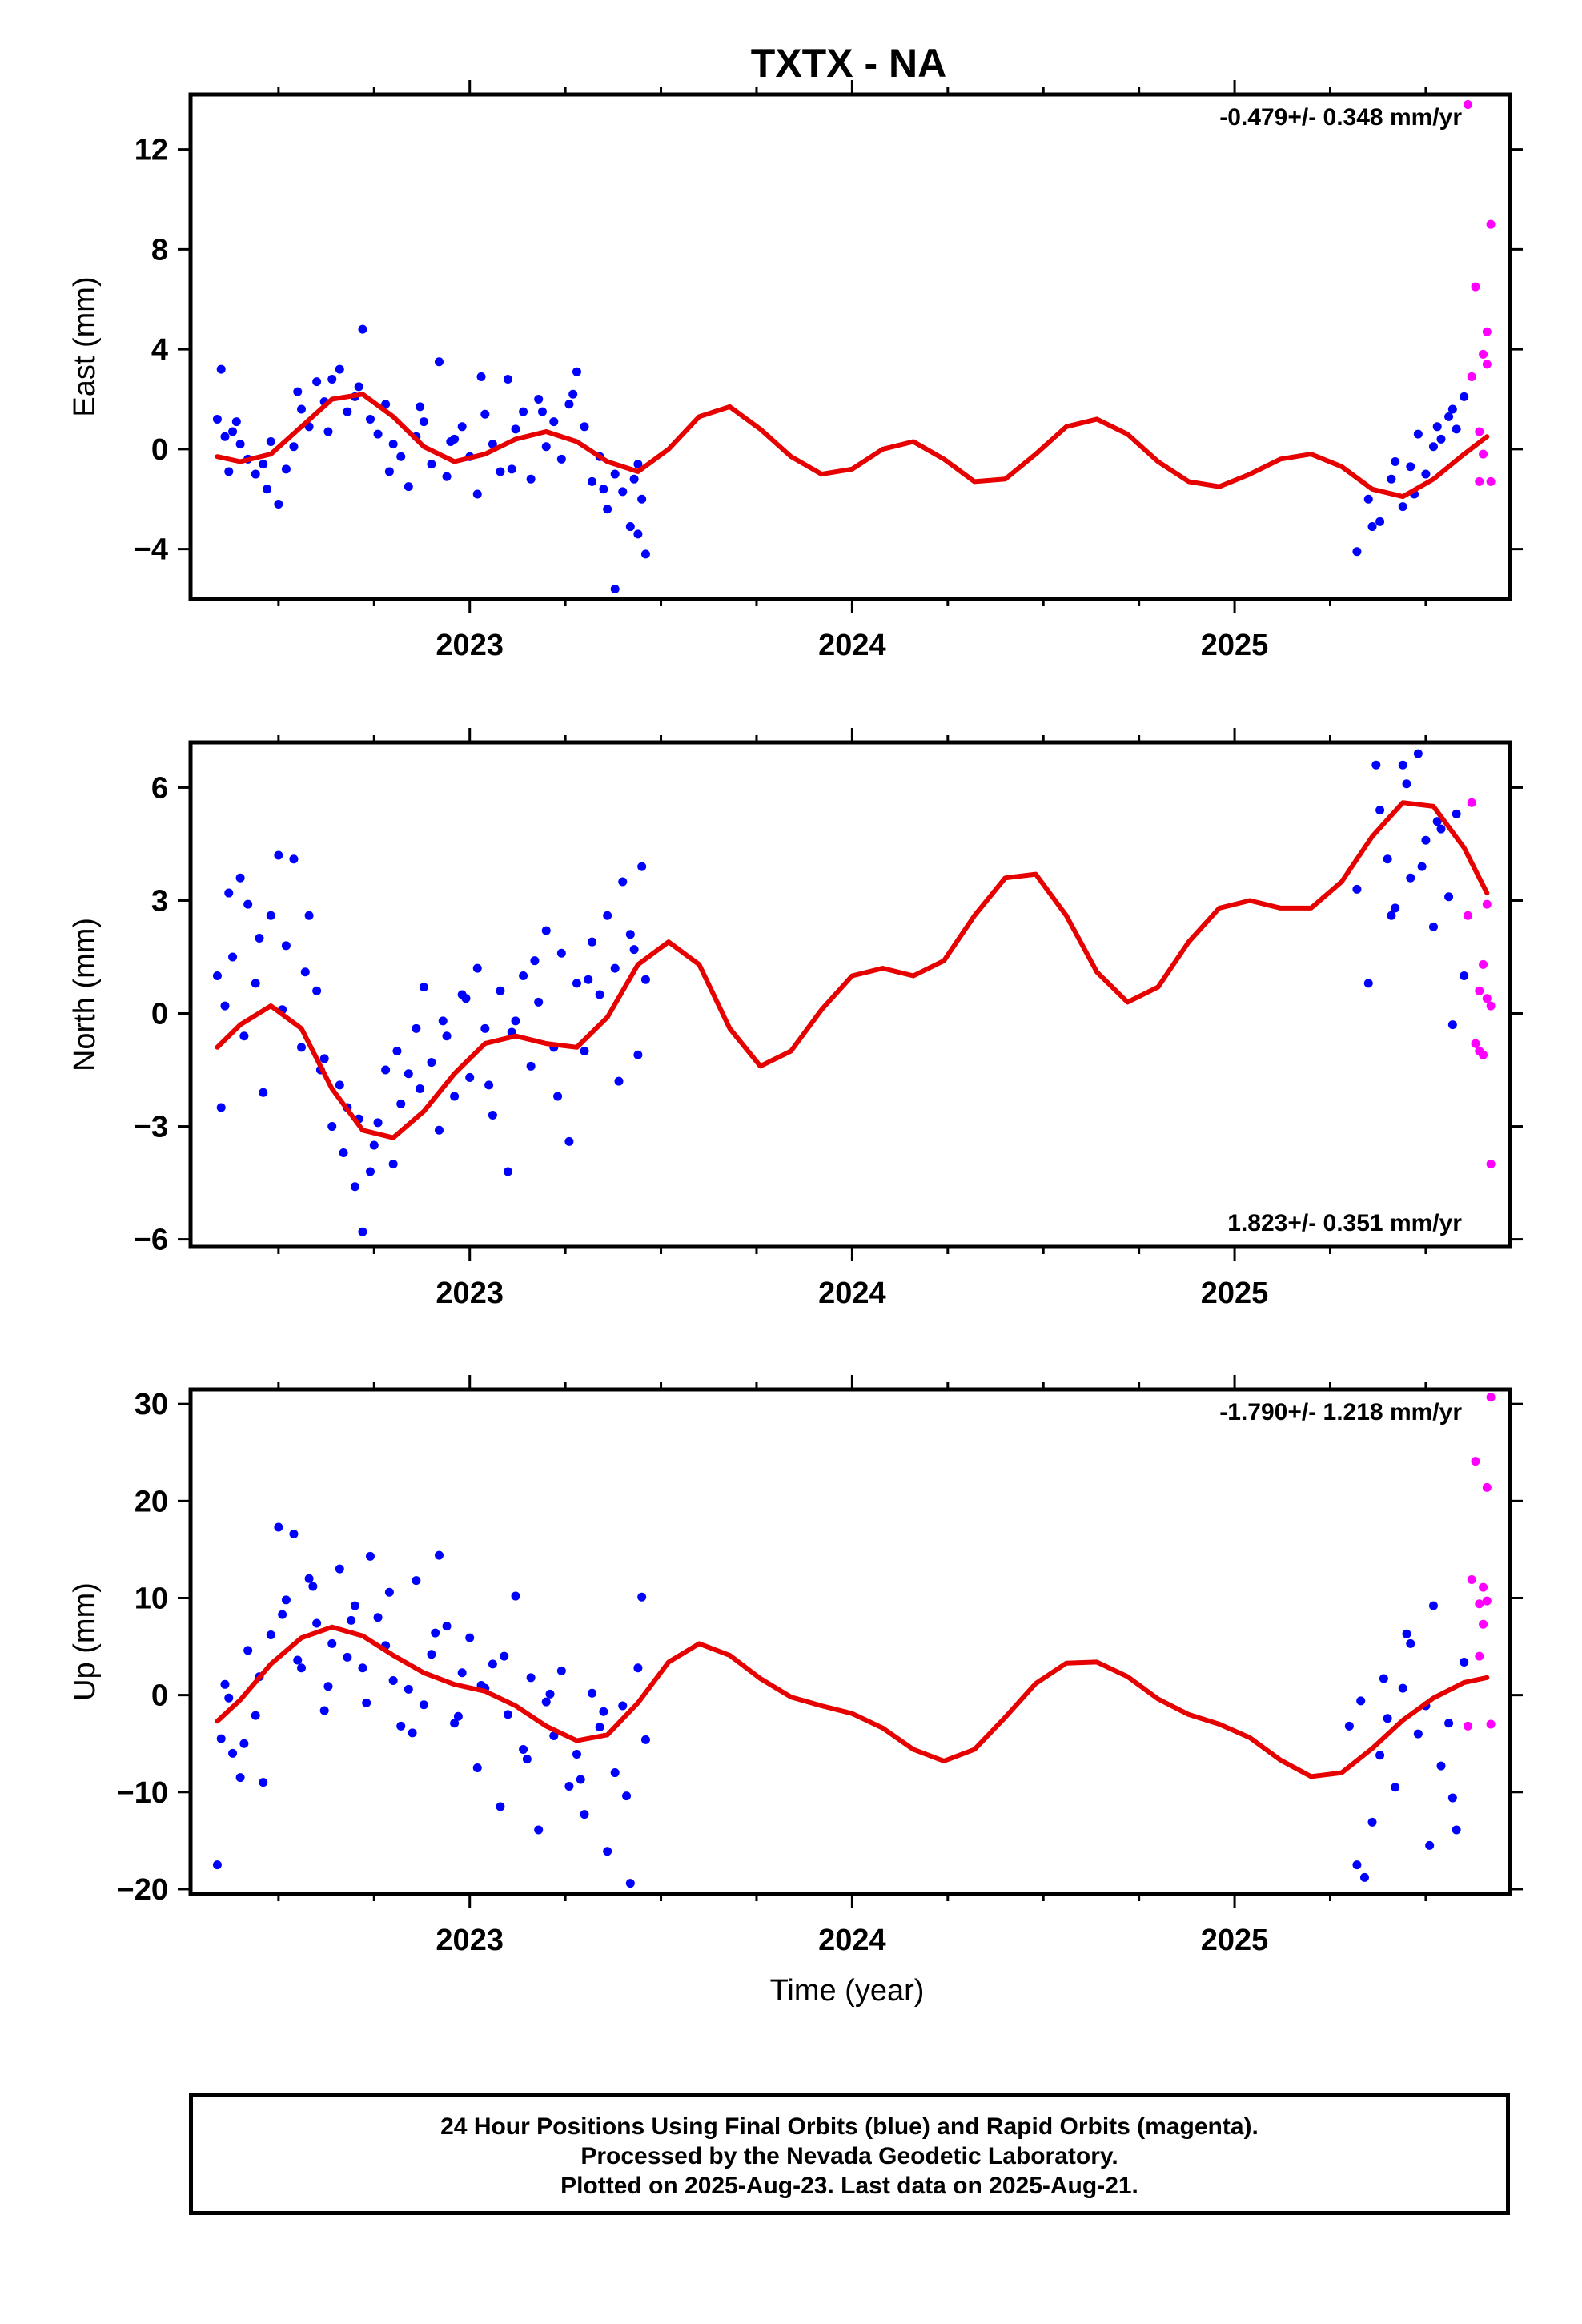  Describe the element at coordinates (1235, 1940) in the screenshot. I see `up-xtick-label-2: 2025` at that location.